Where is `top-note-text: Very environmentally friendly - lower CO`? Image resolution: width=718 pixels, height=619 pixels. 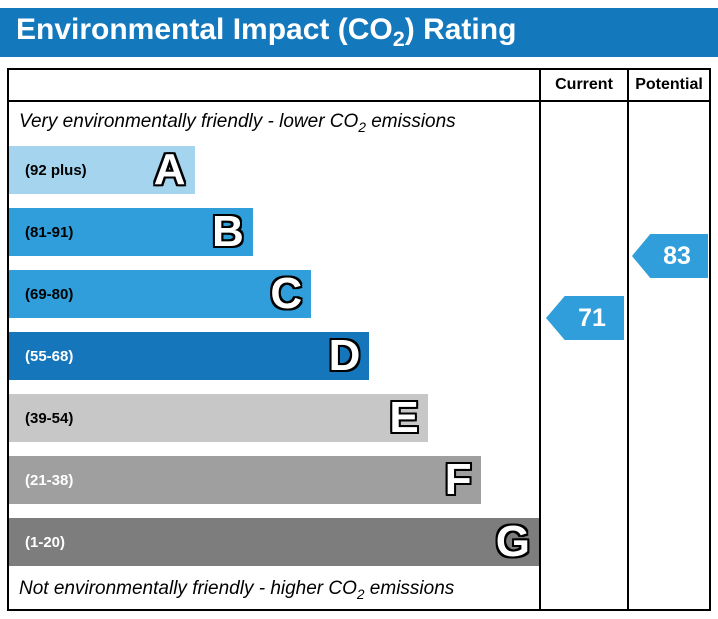
top-note-text: Very environmentally friendly - lower CO is located at coordinates (189, 121).